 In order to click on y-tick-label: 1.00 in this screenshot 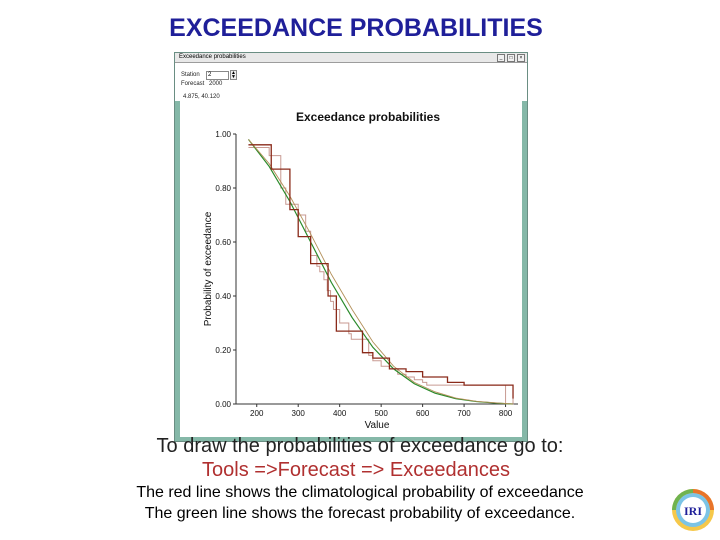, I will do `click(223, 134)`.